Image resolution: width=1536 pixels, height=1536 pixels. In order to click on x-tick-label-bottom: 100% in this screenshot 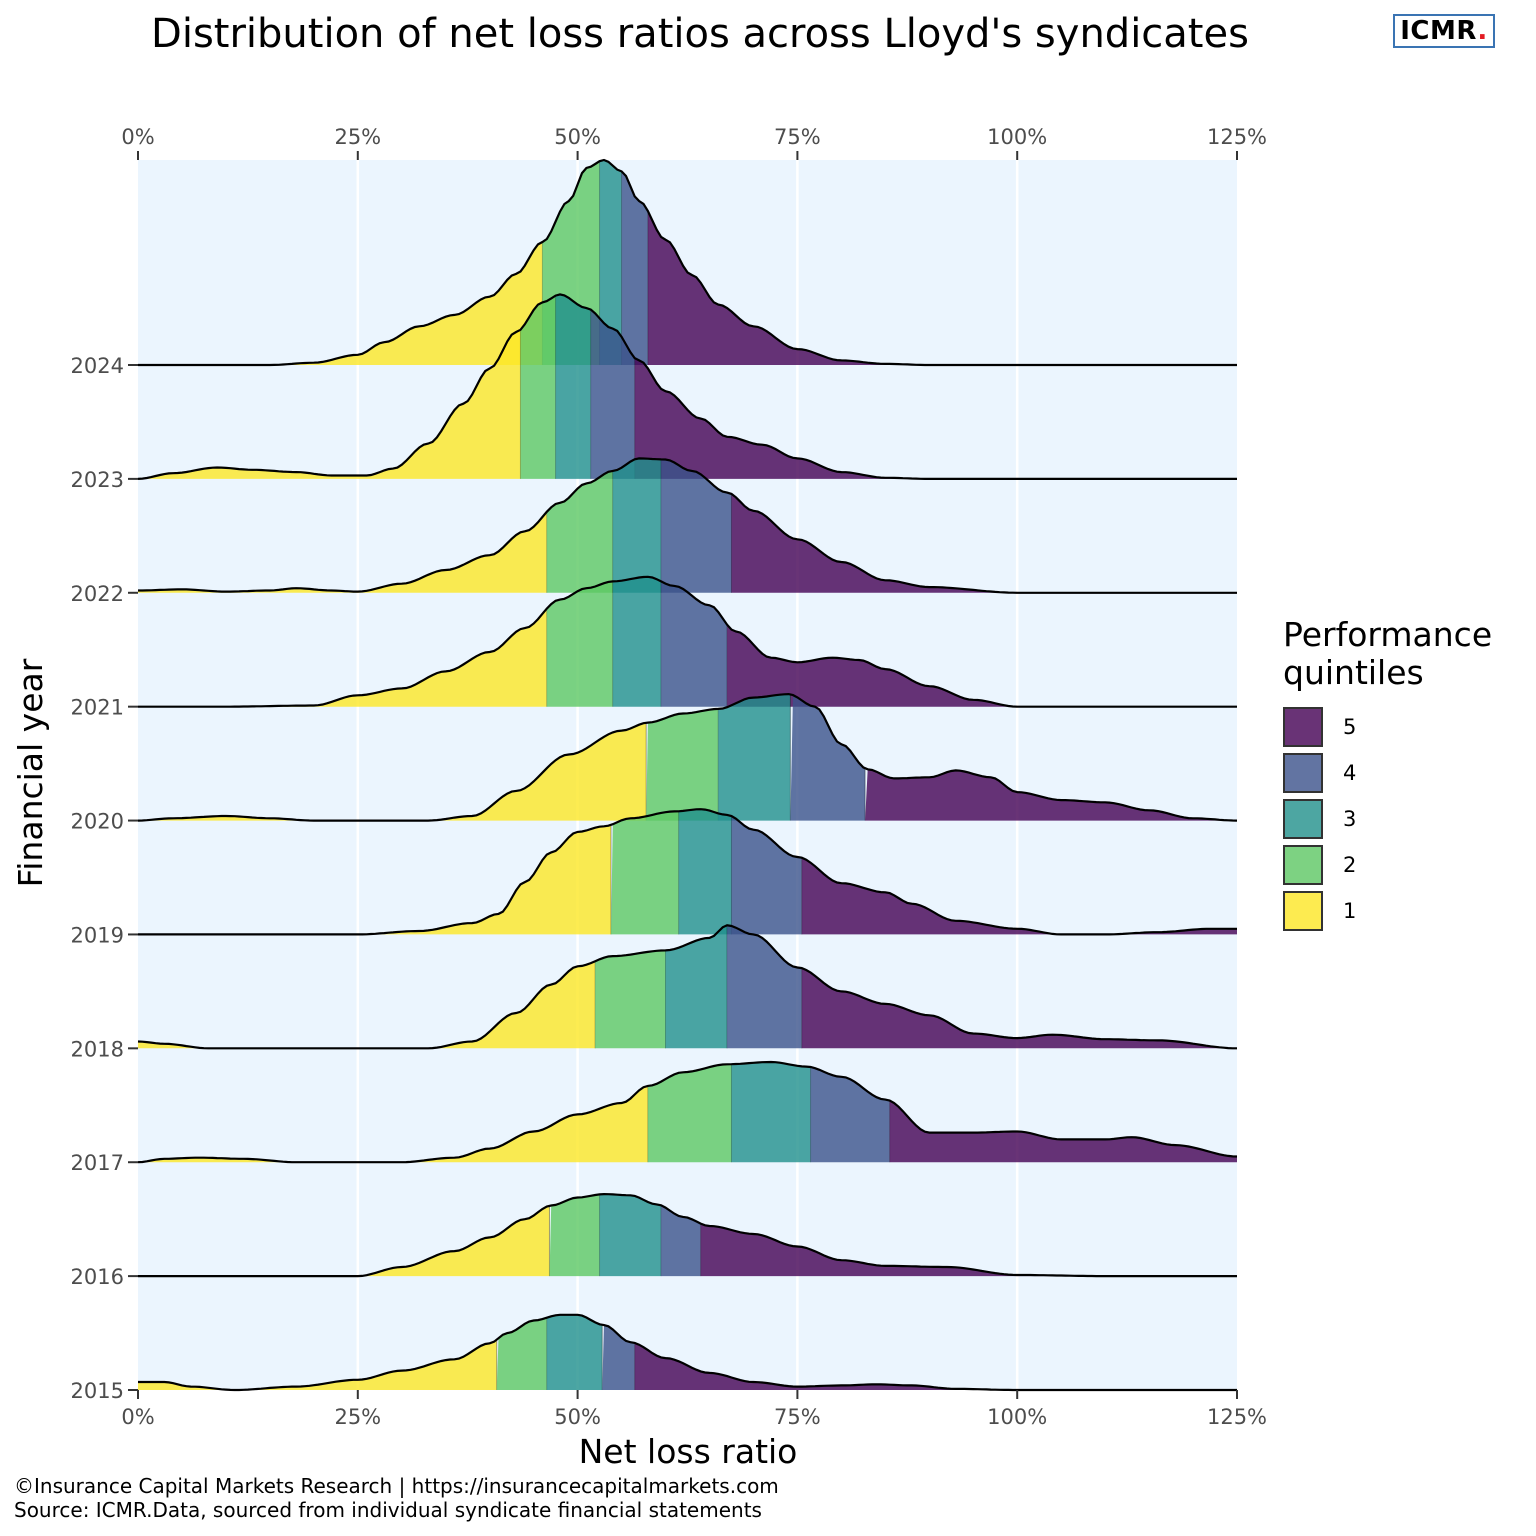, I will do `click(1017, 1417)`.